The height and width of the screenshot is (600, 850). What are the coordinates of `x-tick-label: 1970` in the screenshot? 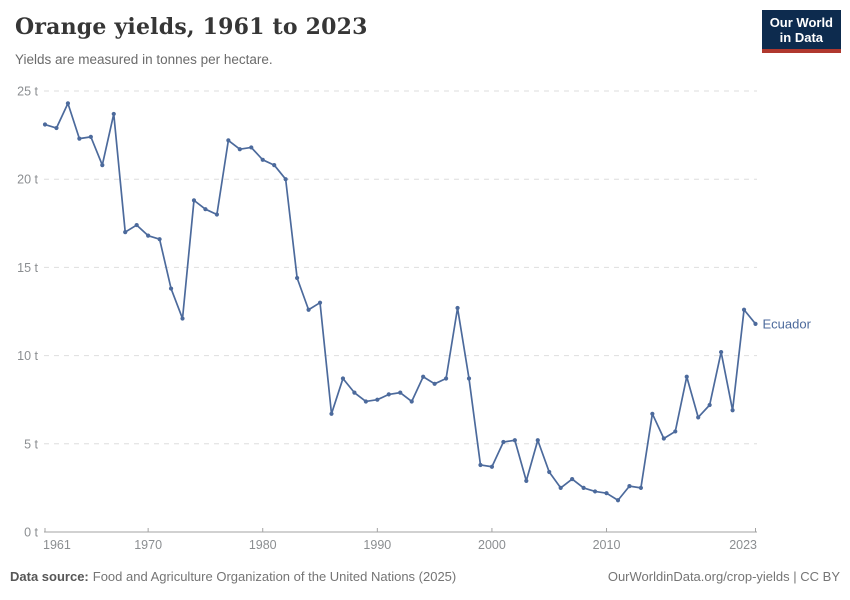 It's located at (148, 545).